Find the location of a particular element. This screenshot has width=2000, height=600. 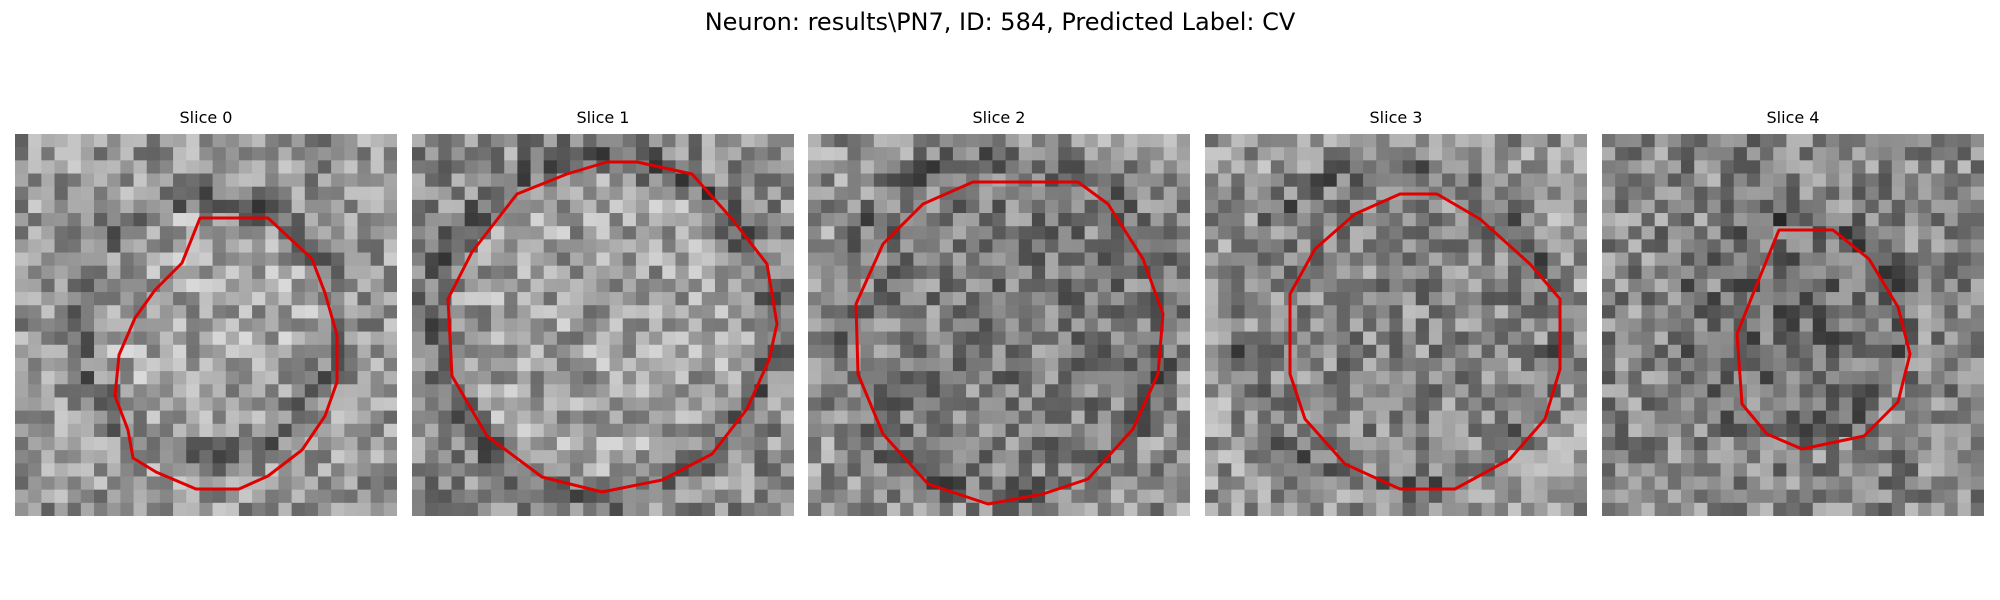

slice-panel-0: Slice 0 is located at coordinates (206, 315).